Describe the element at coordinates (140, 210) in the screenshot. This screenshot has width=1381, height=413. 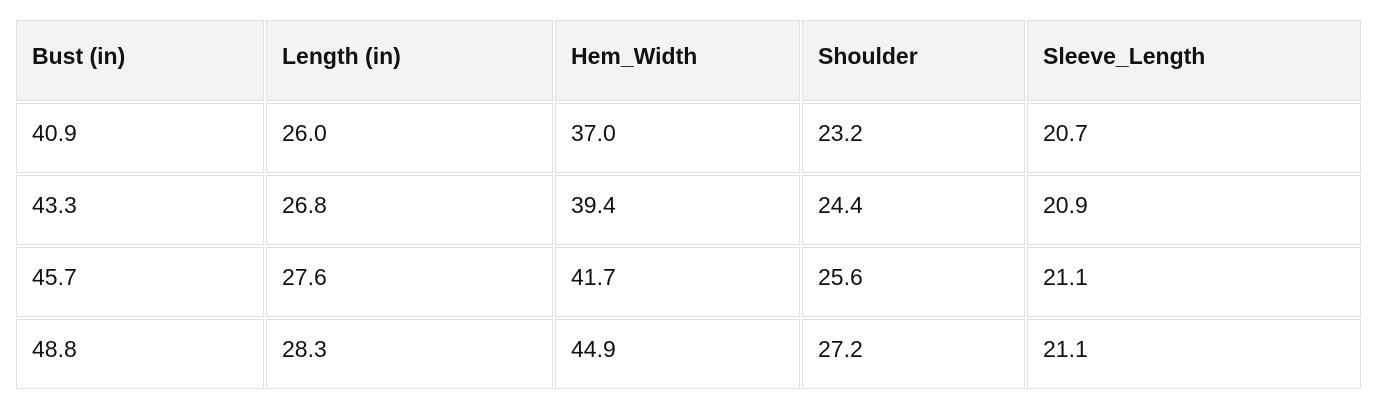
I see `table-cell: 43.3` at that location.